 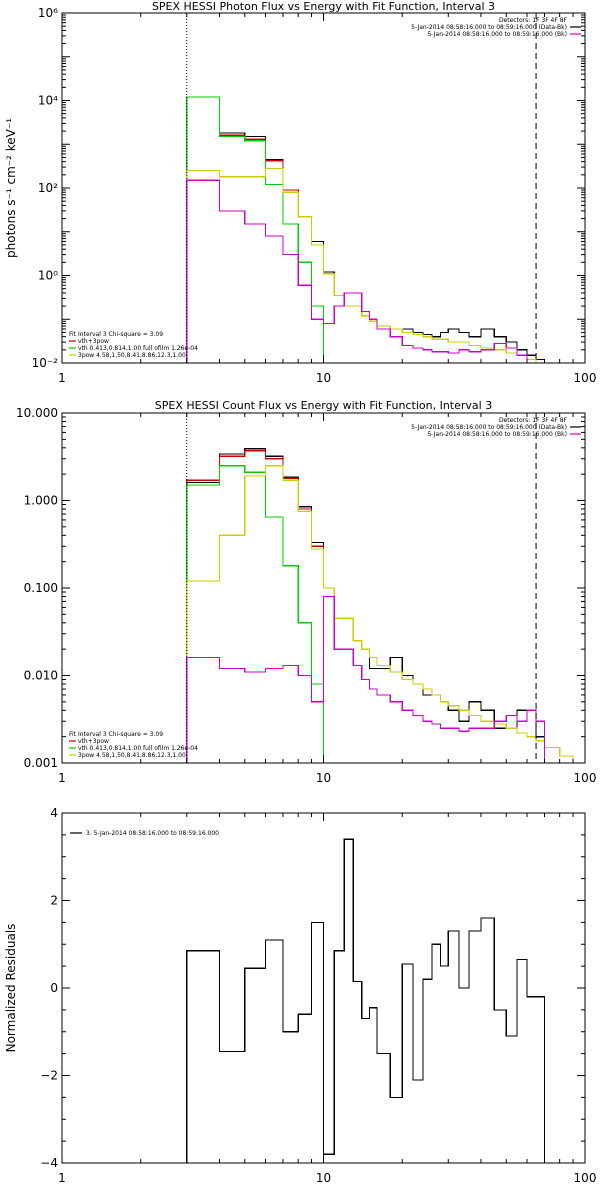 What do you see at coordinates (49, 1076) in the screenshot?
I see `y-tick-label: −2` at bounding box center [49, 1076].